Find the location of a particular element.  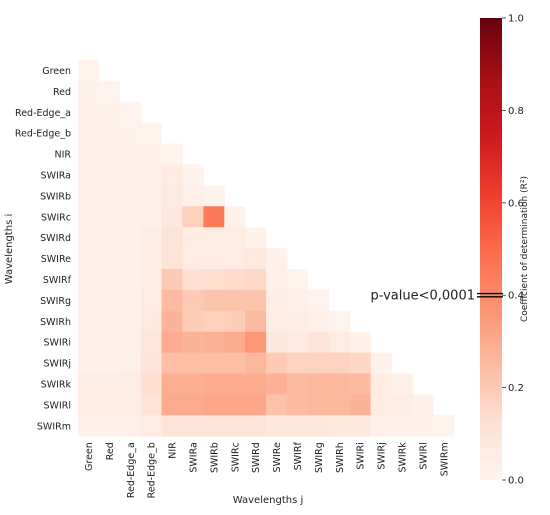

threshold-label: p-value<0,0001 is located at coordinates (423, 296).